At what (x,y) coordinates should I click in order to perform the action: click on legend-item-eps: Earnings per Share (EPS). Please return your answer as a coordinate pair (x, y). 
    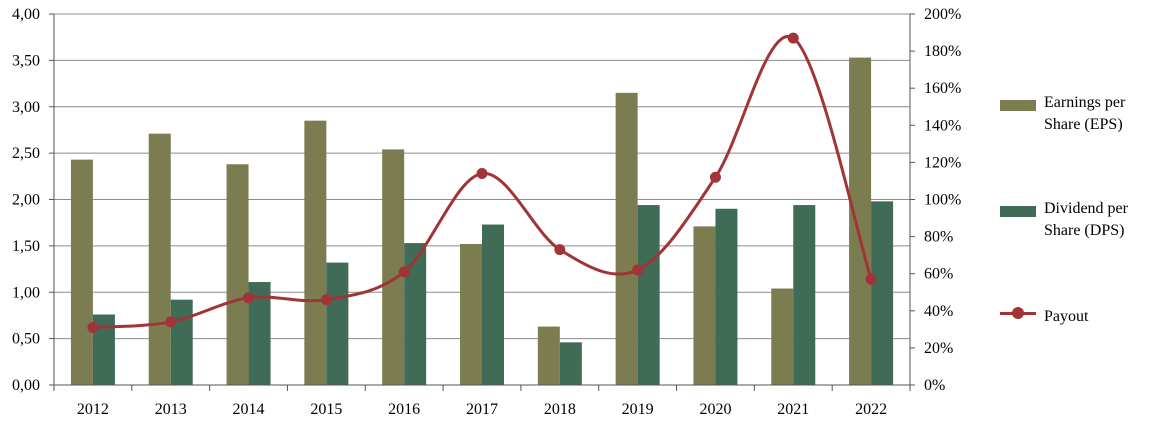
    Looking at the image, I should click on (1062, 114).